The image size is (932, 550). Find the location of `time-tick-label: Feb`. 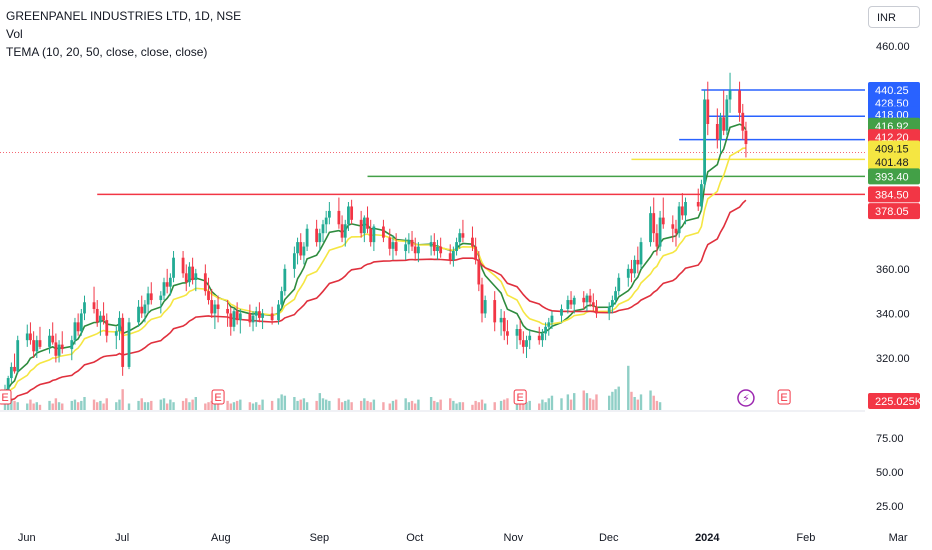

time-tick-label: Feb is located at coordinates (805, 538).